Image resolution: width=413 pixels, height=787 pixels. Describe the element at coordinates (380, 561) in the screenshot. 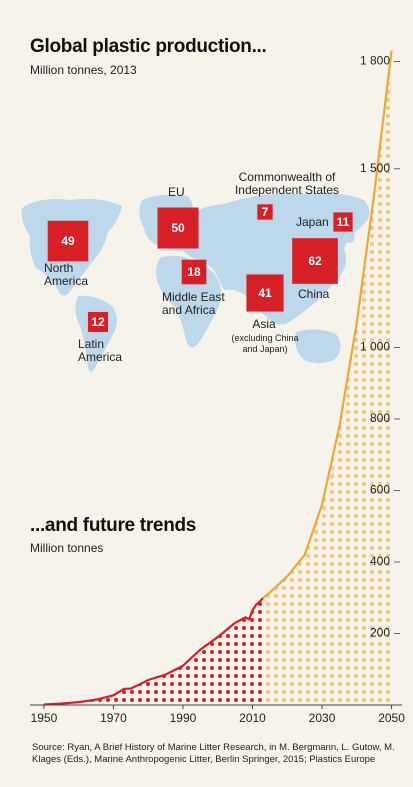

I see `y-tick-label: 400` at that location.